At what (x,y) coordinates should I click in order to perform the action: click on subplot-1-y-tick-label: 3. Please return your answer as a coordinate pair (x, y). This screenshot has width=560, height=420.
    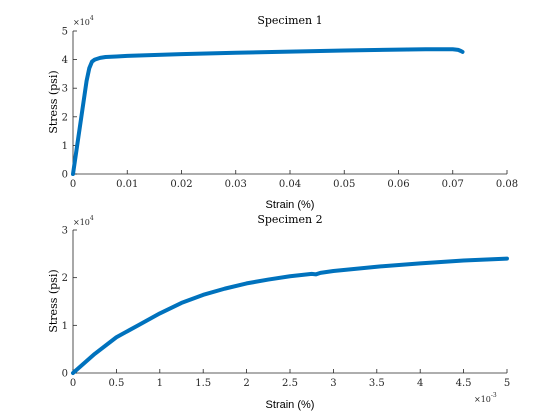
    Looking at the image, I should click on (65, 89).